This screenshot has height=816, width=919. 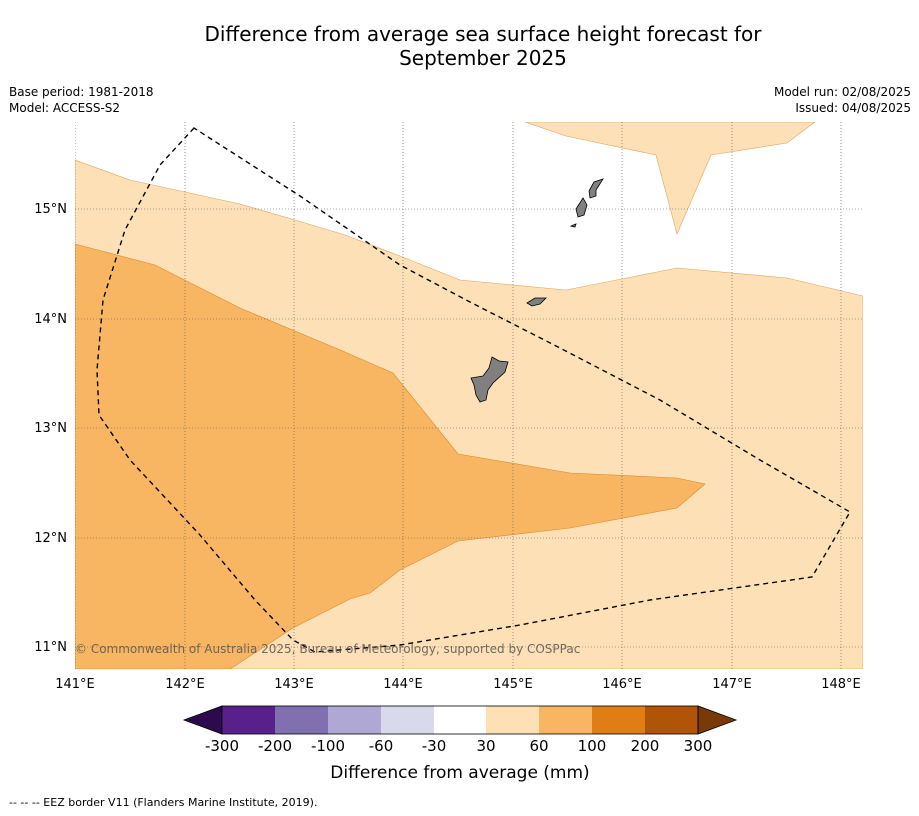 I want to click on colorbar-tick-label: -100, so click(x=328, y=746).